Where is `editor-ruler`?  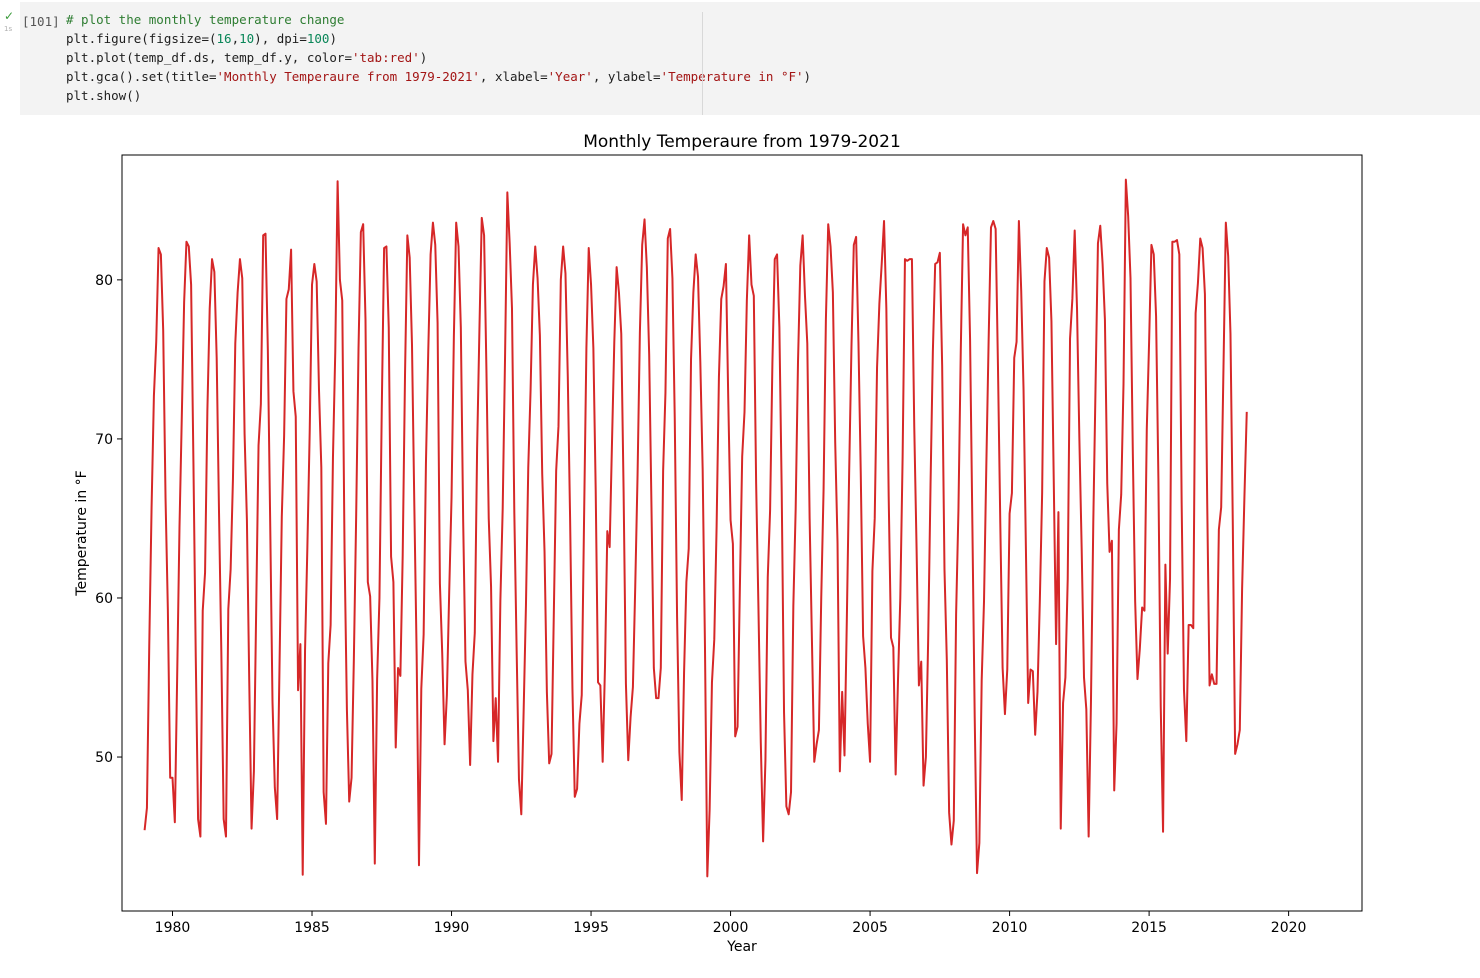 editor-ruler is located at coordinates (702, 63).